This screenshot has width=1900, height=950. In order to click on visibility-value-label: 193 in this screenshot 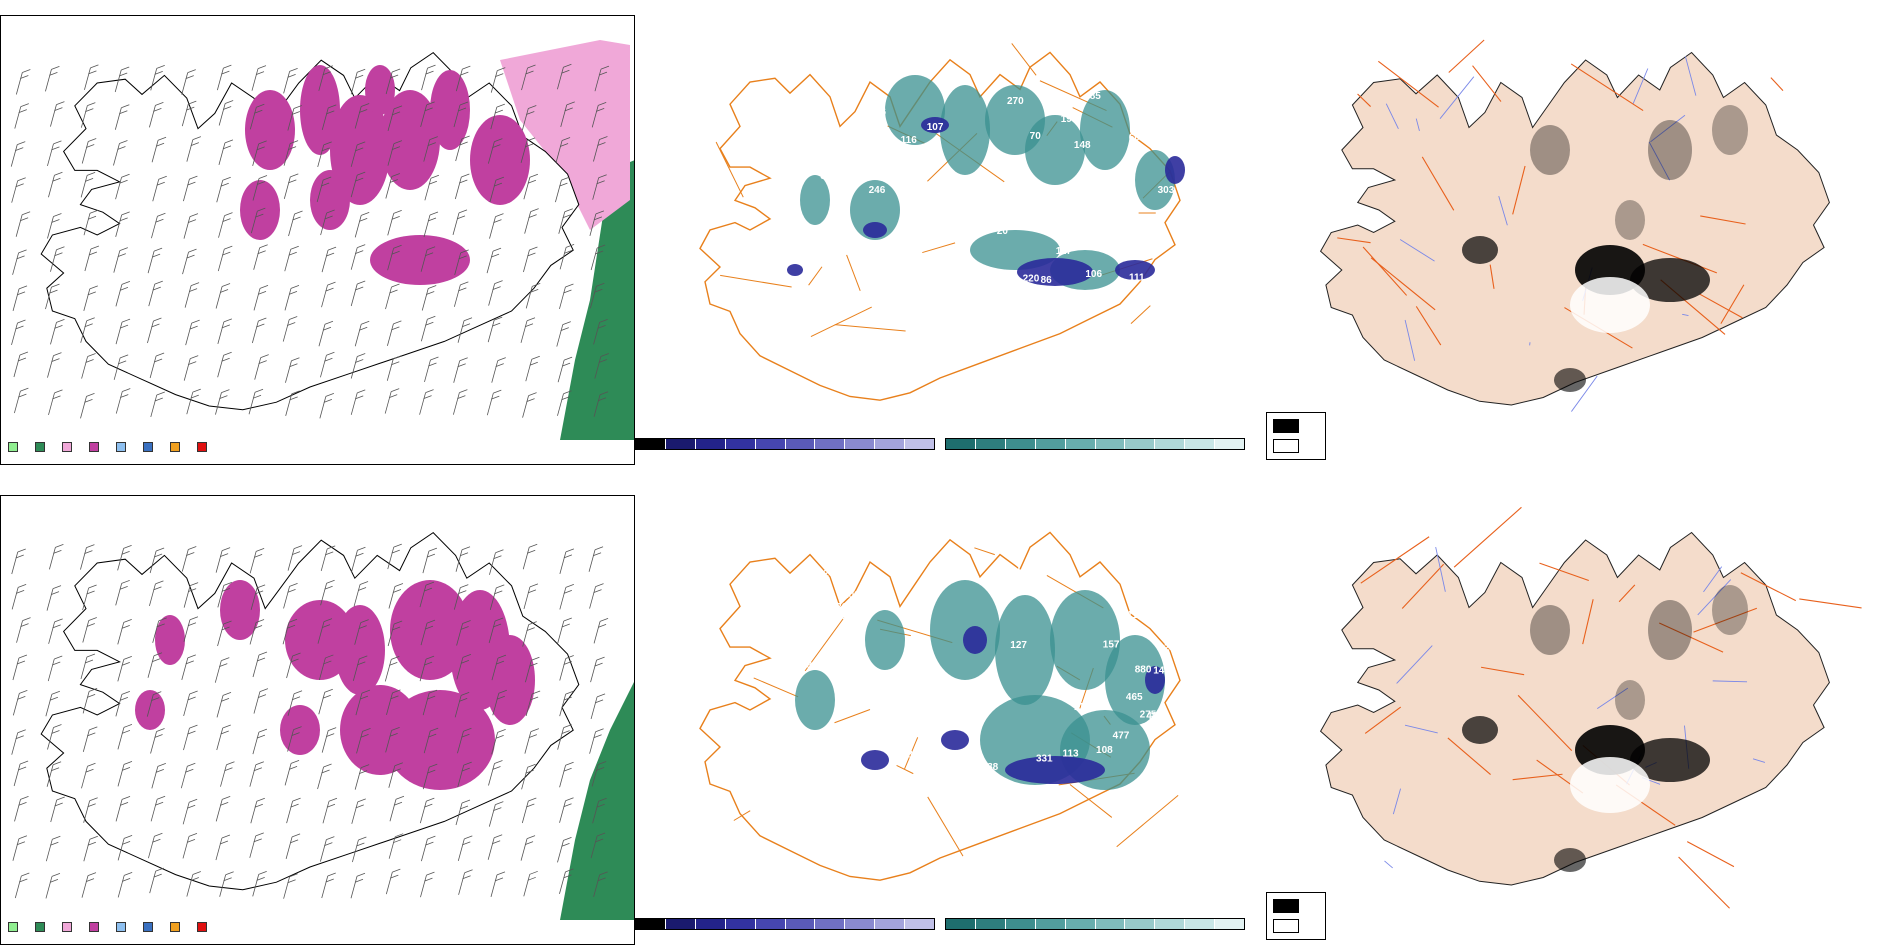, I will do `click(884, 701)`.